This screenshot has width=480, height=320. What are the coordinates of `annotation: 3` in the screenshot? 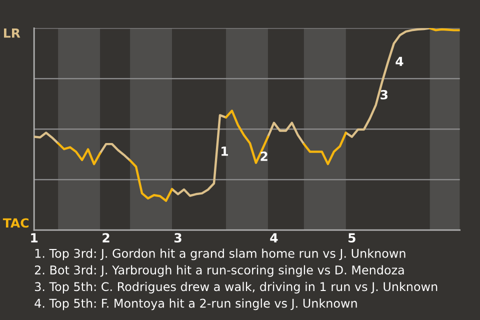 It's located at (384, 95).